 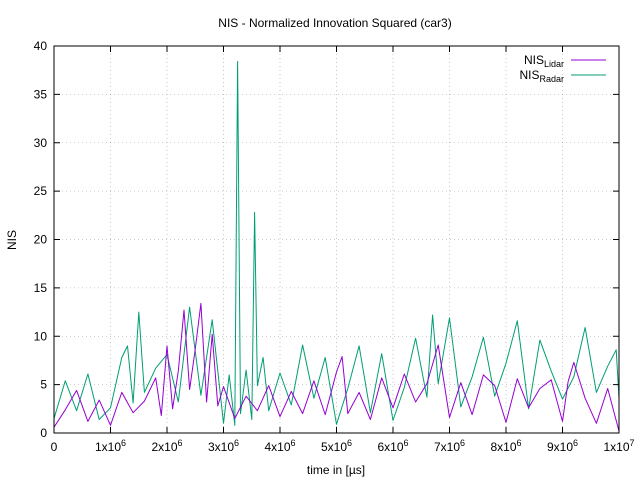 I want to click on x-tick-label: 1x10⁷, so click(x=618, y=446).